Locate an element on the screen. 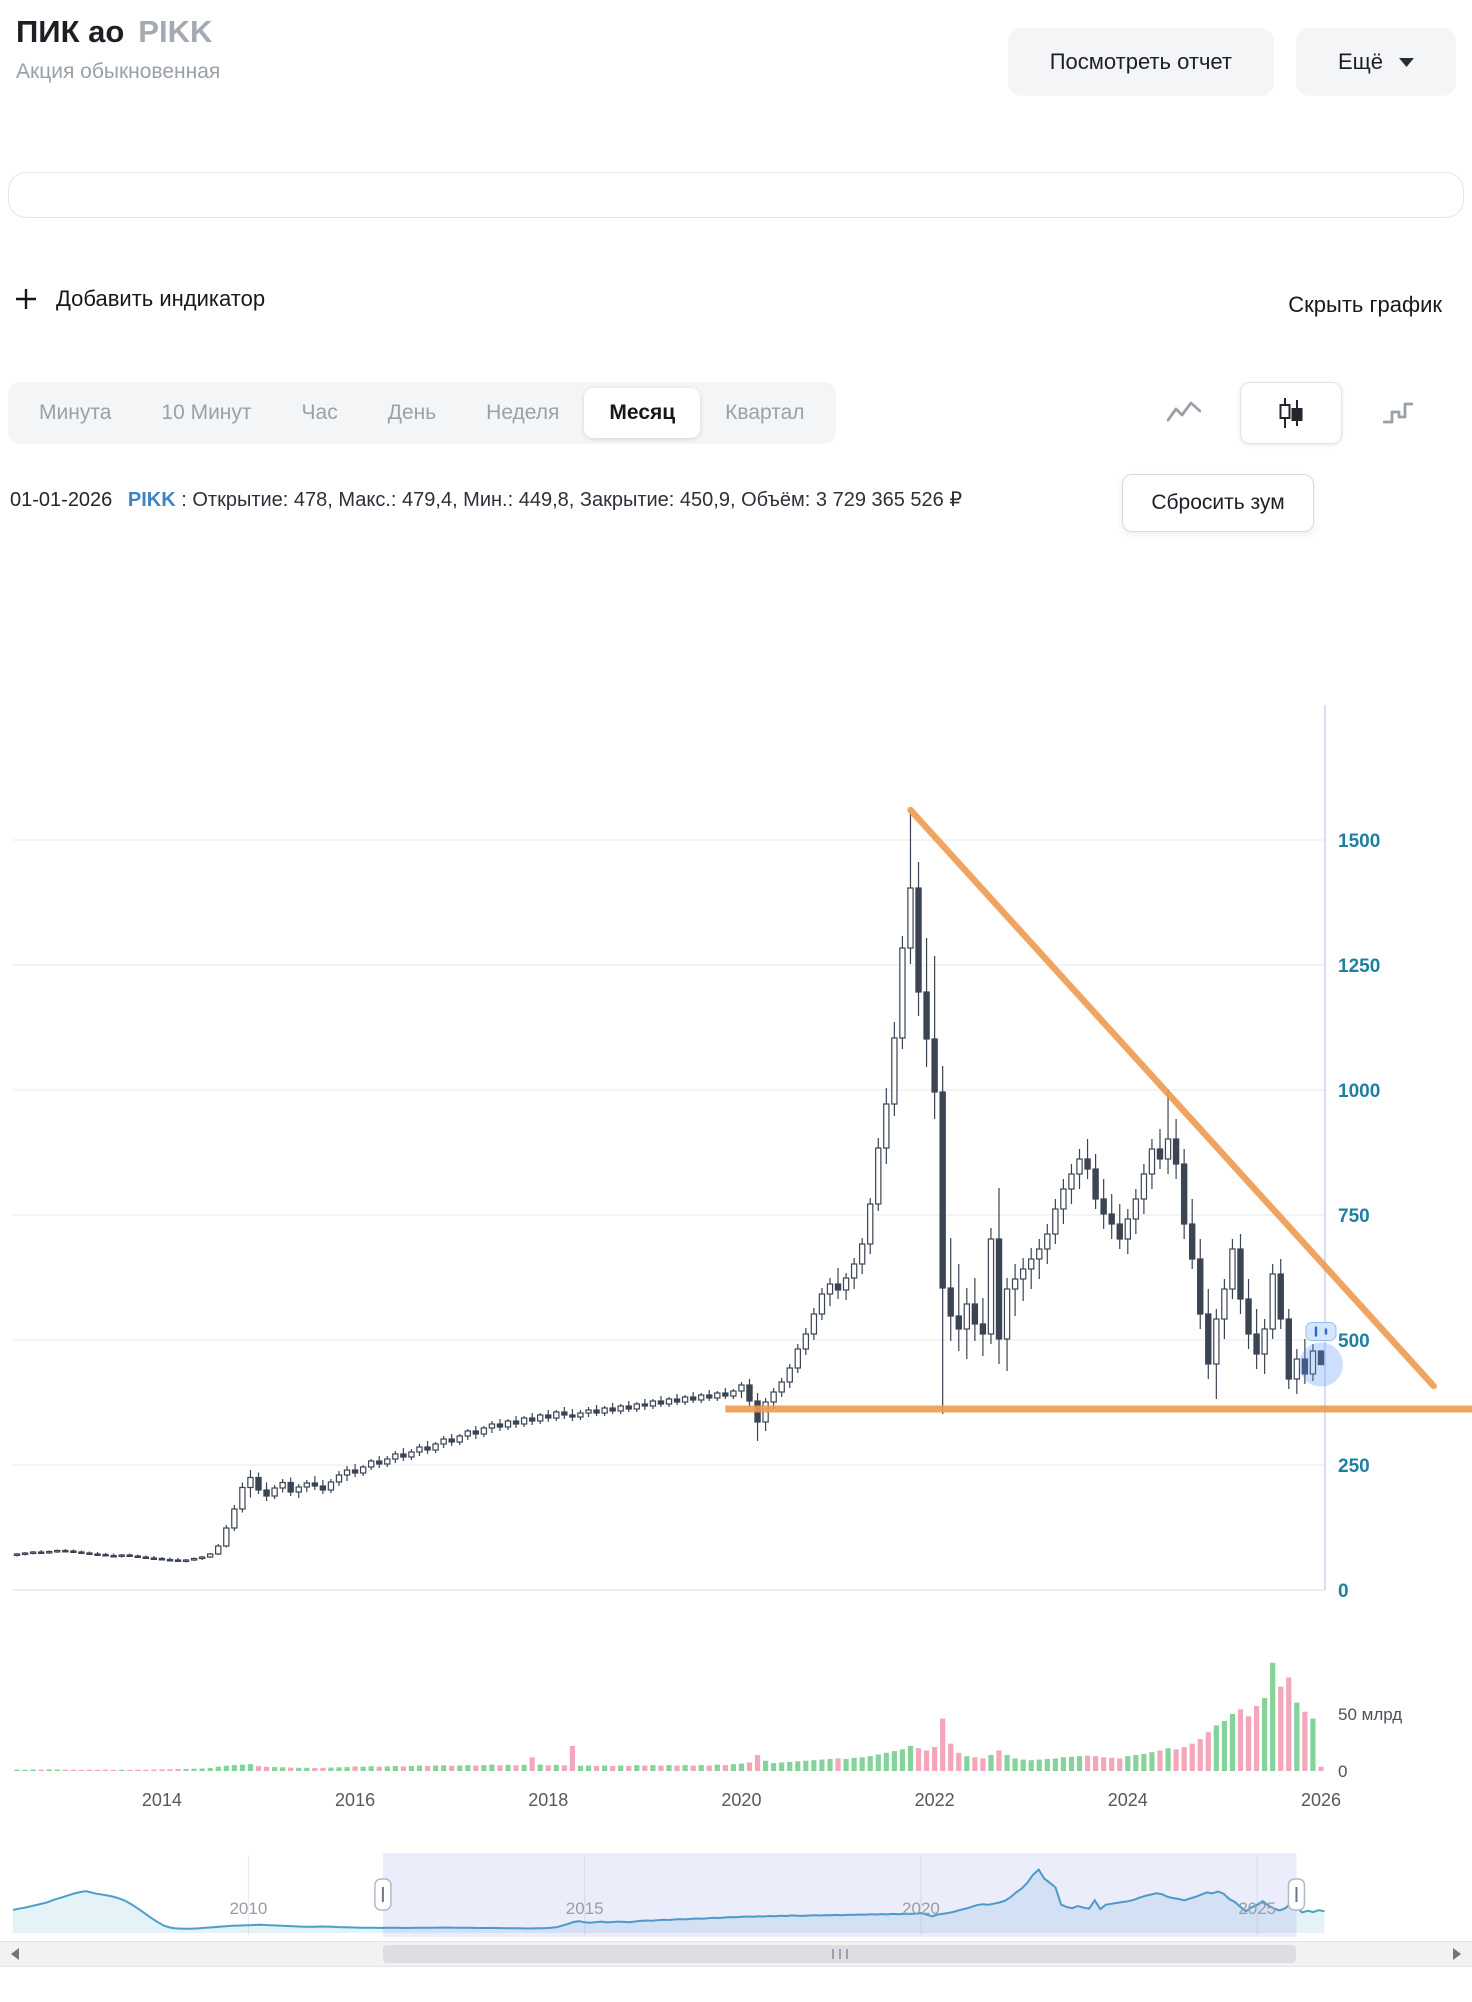 The image size is (1472, 2002). navigator-line is located at coordinates (668, 1899).